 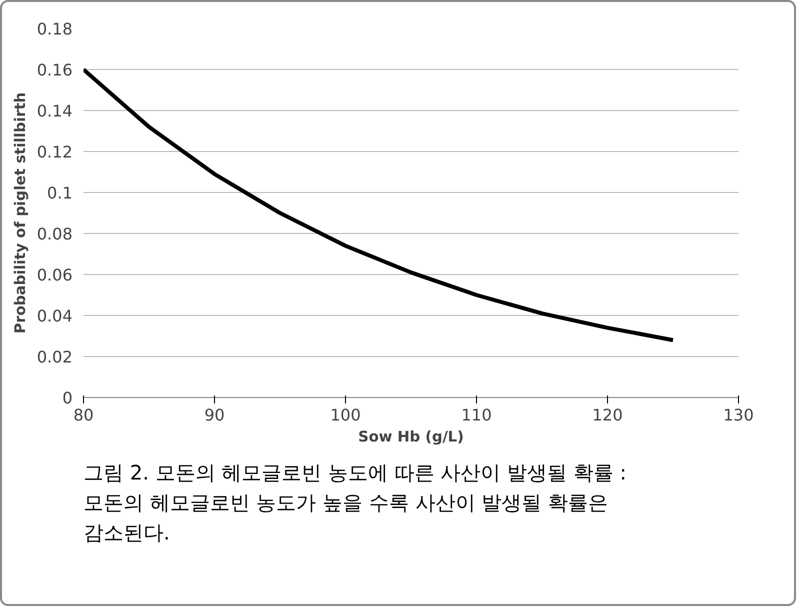 I want to click on y-tick-label: 0.06, so click(x=54, y=275).